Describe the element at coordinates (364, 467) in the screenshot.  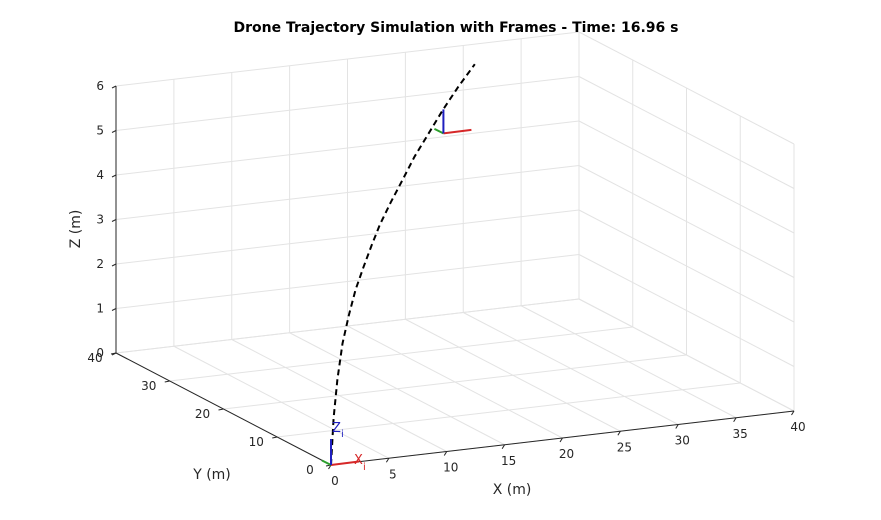
I see `frame-x-subscript: i` at that location.